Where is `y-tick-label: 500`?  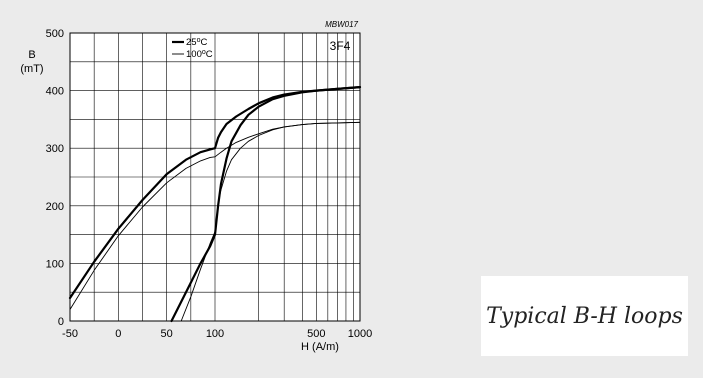
y-tick-label: 500 is located at coordinates (55, 34).